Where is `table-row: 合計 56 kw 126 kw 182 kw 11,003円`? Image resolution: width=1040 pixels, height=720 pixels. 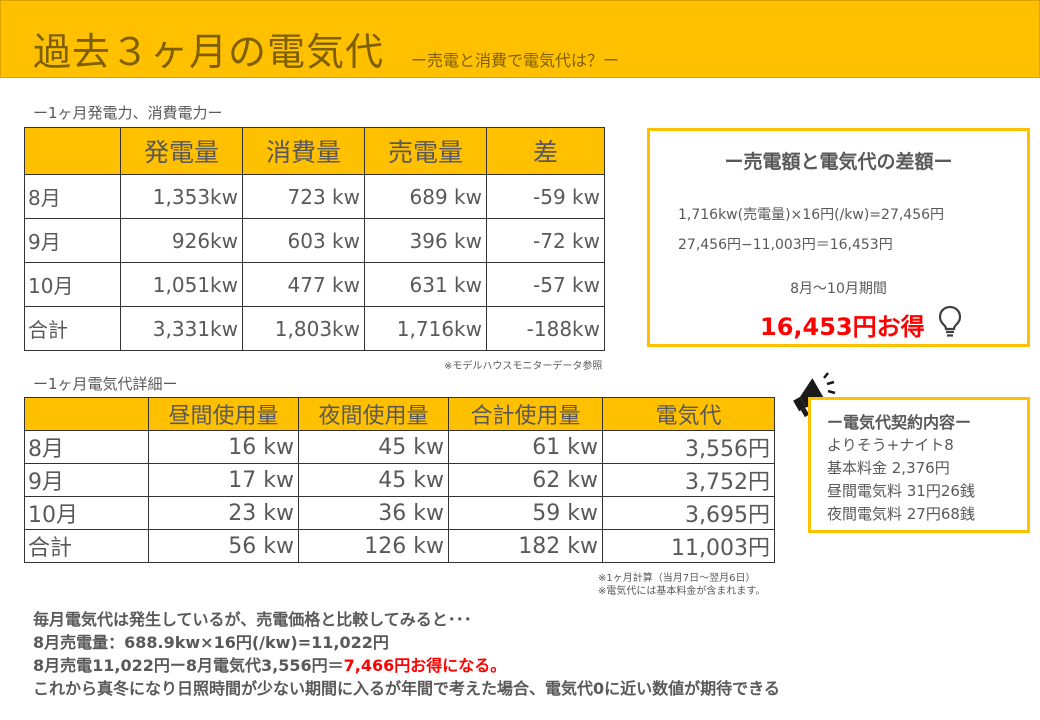 table-row: 合計 56 kw 126 kw 182 kw 11,003円 is located at coordinates (399, 546).